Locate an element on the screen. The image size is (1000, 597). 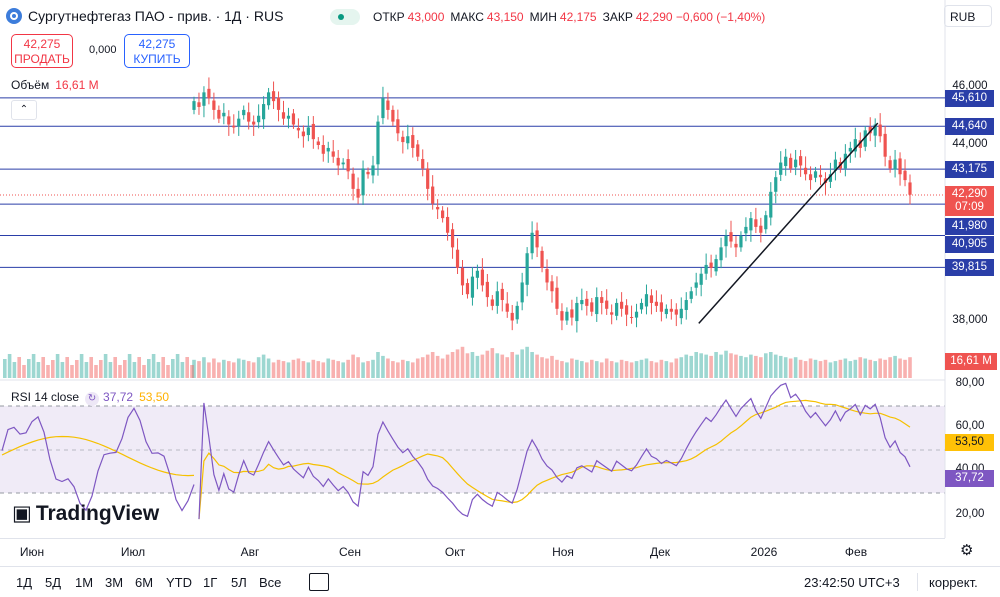
range-button: 1Д is located at coordinates (24, 582).